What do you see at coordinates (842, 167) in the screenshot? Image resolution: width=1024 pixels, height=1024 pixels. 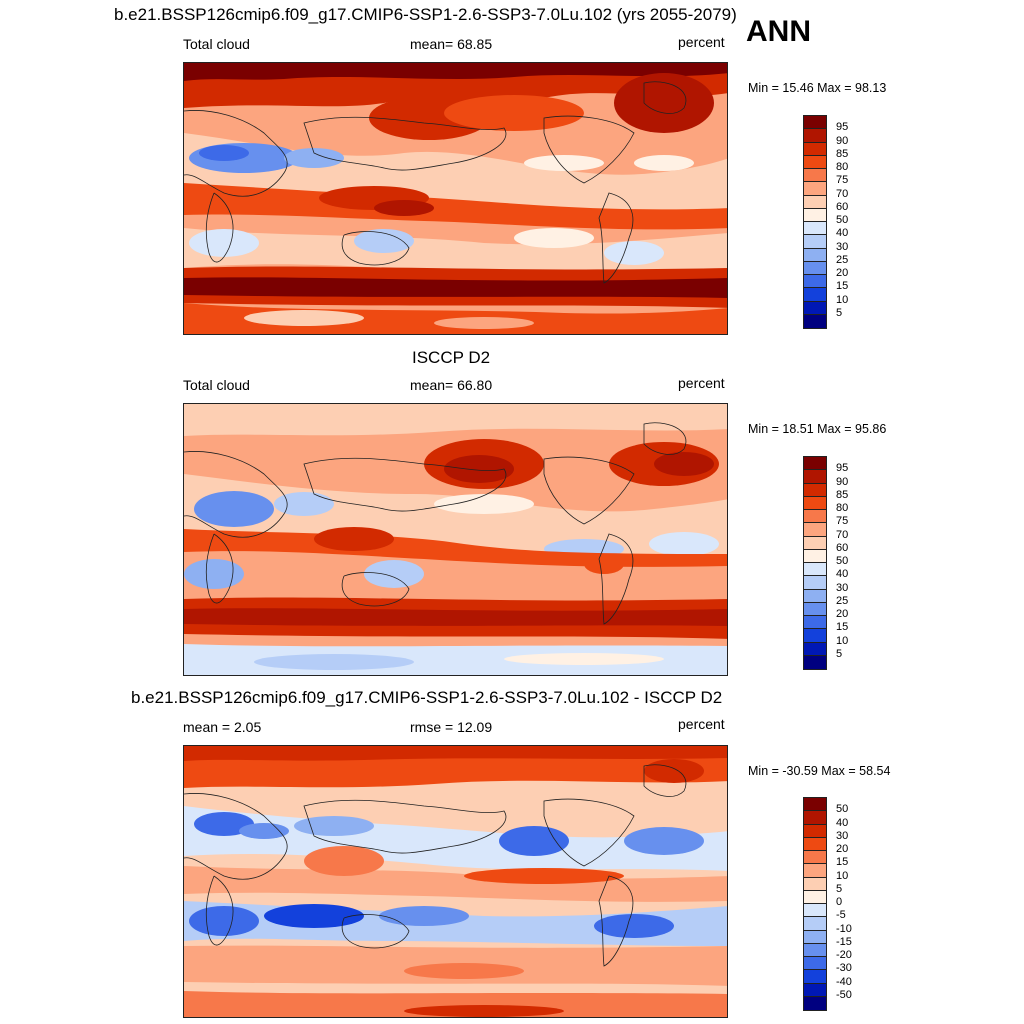 I see `panel-1-colorbar-tick-label: 80` at bounding box center [842, 167].